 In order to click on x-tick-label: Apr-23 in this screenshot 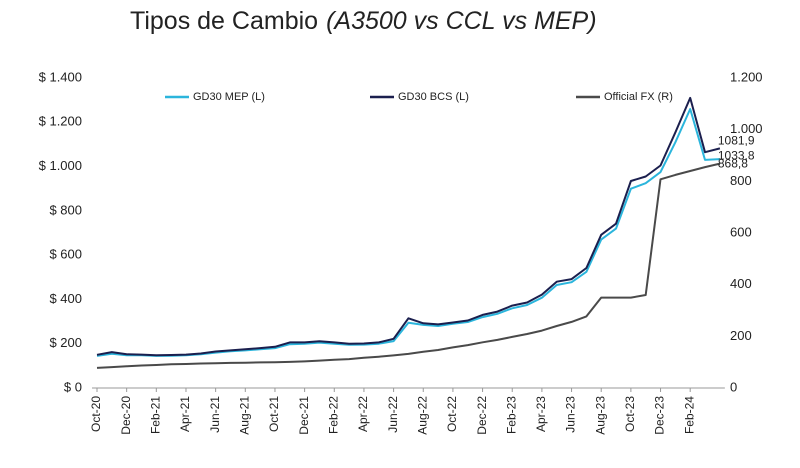, I will do `click(541, 414)`.